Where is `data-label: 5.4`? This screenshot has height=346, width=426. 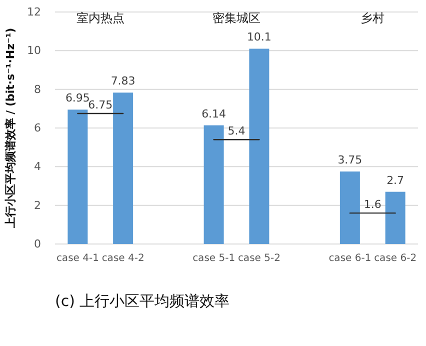 data-label: 5.4 is located at coordinates (237, 131).